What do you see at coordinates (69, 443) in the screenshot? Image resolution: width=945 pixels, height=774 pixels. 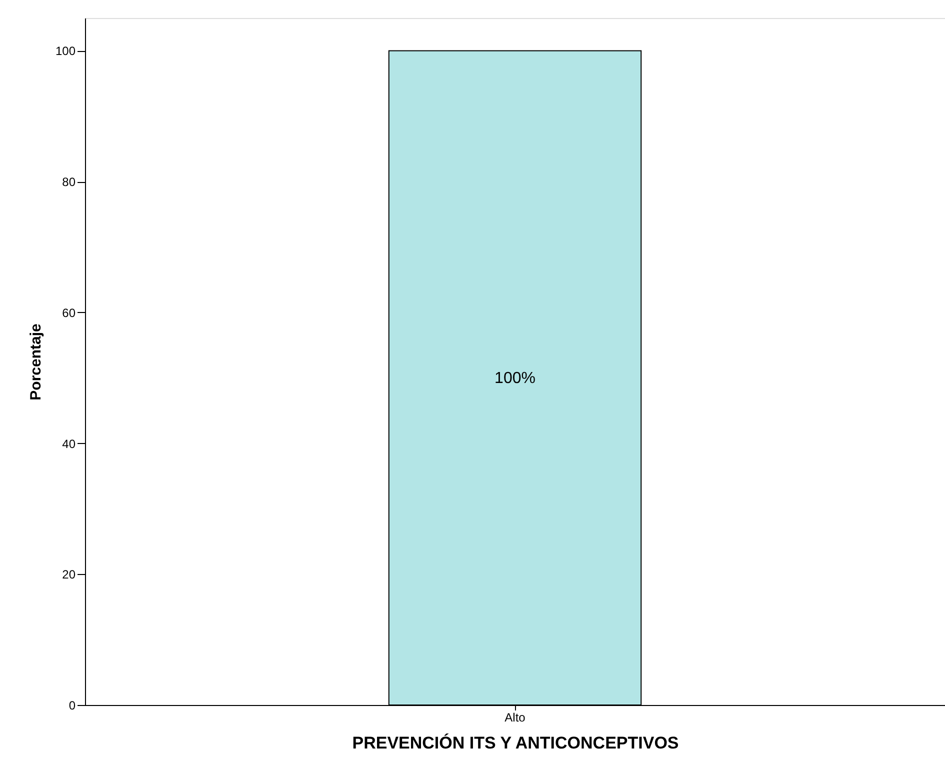 I see `y-tick-label: 40` at bounding box center [69, 443].